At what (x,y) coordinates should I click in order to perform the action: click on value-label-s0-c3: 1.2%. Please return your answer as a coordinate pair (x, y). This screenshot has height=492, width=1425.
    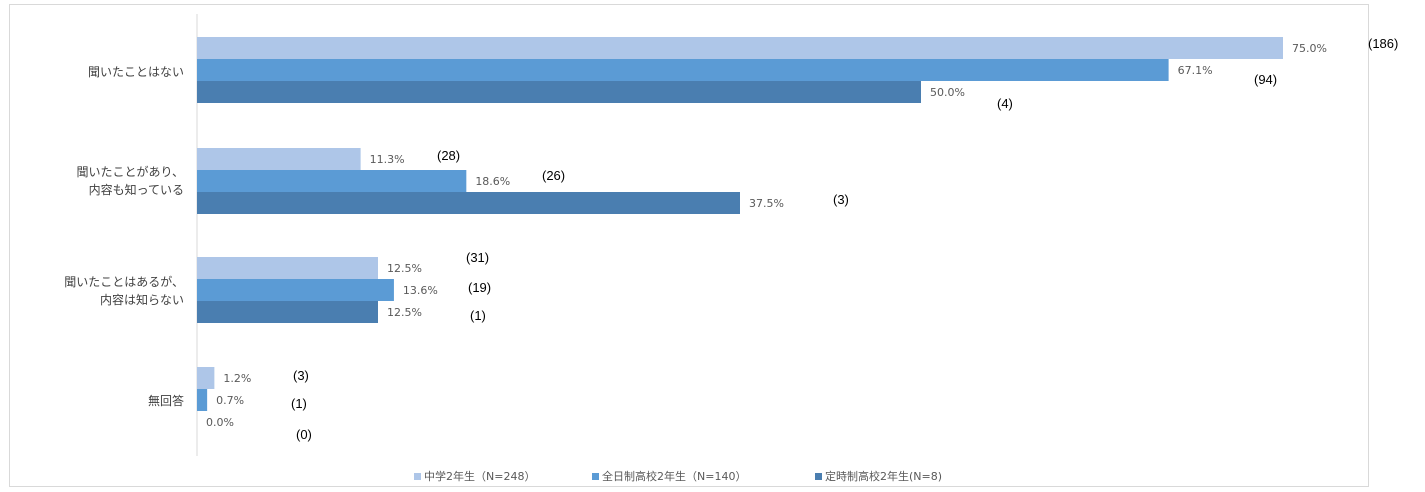
    Looking at the image, I should click on (237, 378).